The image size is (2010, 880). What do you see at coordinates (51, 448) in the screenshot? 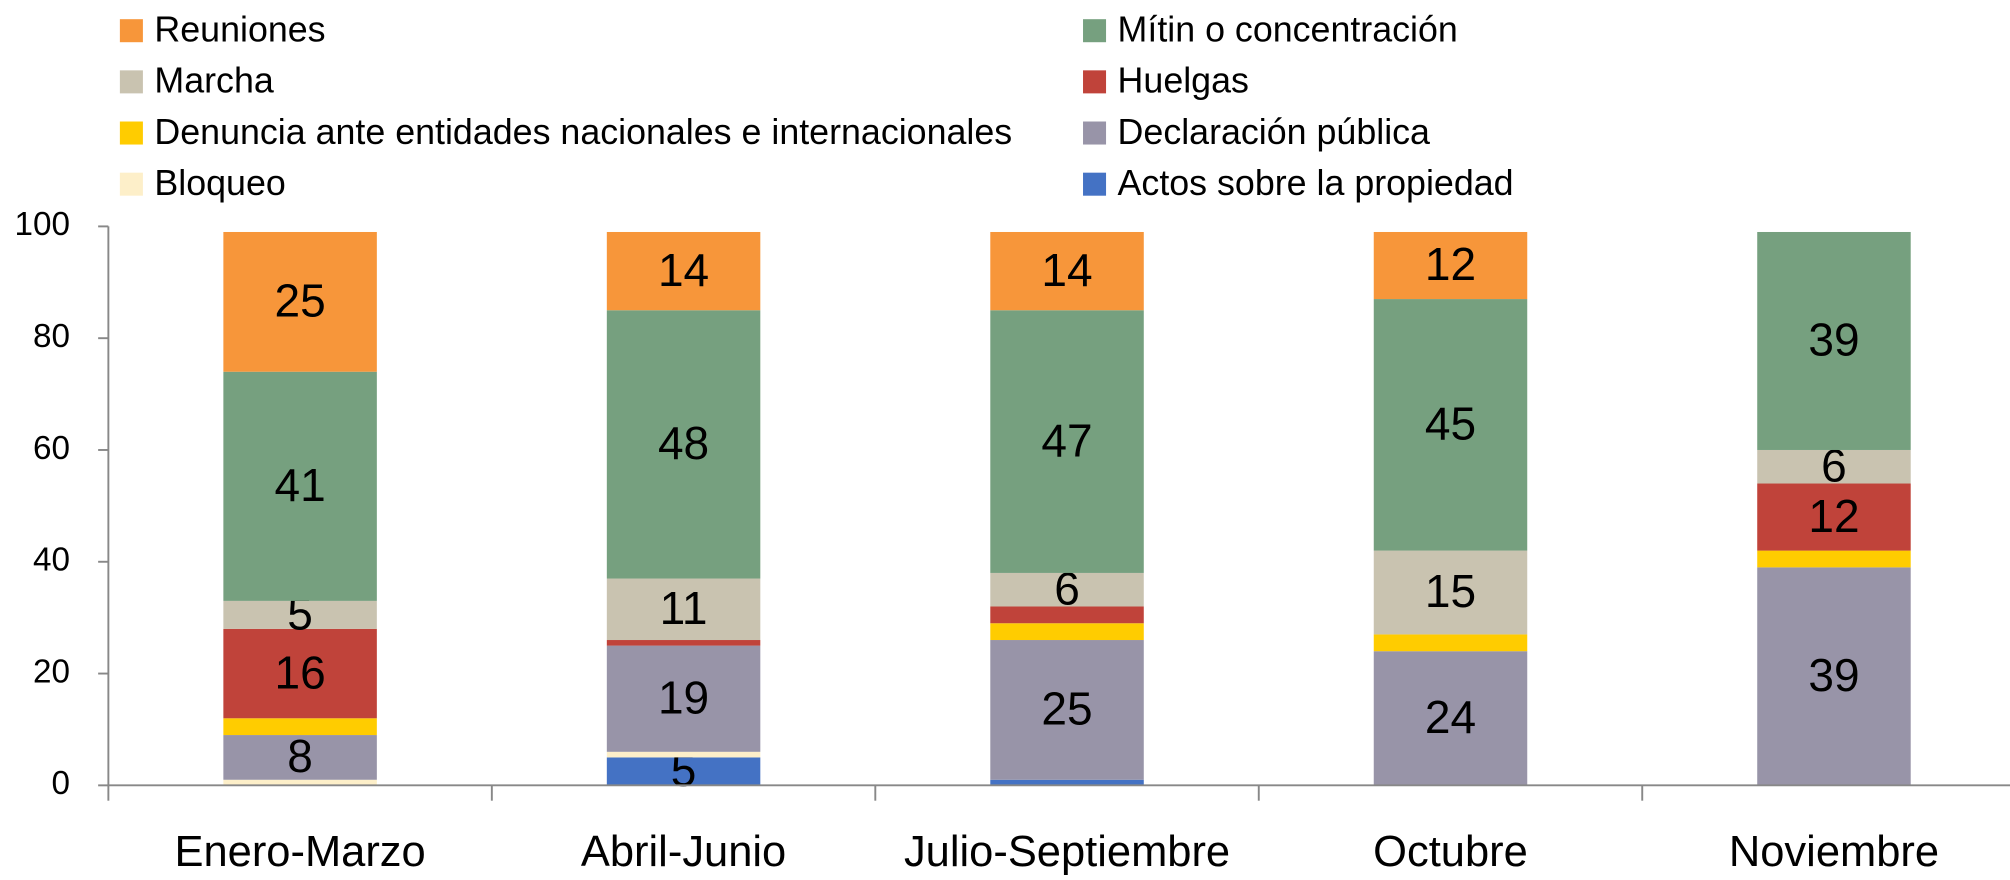
I see `y-tick-label: 60` at bounding box center [51, 448].